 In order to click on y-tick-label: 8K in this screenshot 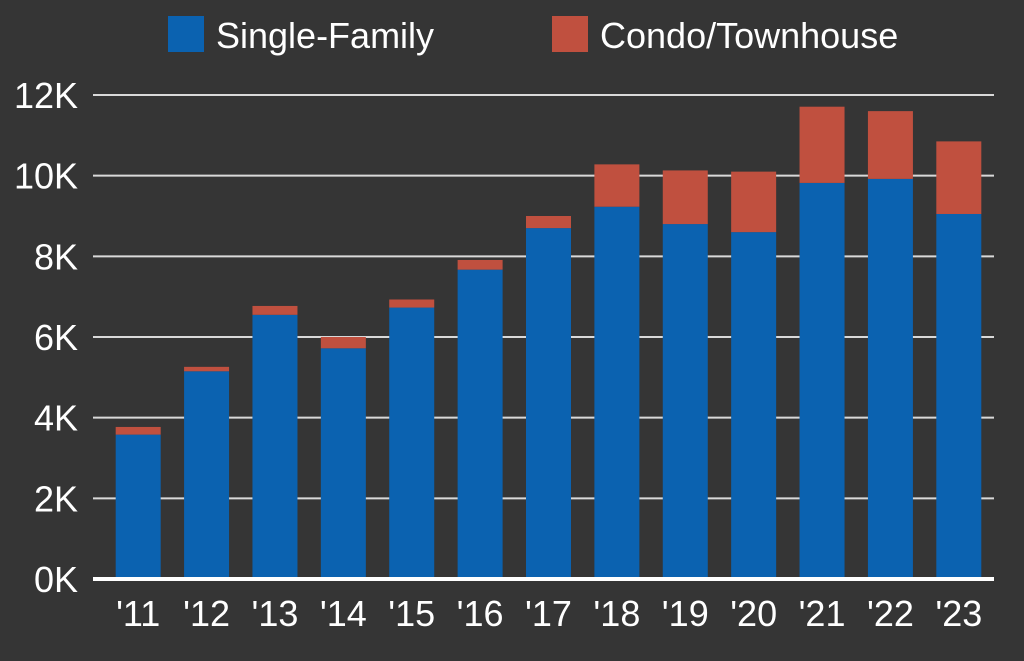, I will do `click(56, 256)`.